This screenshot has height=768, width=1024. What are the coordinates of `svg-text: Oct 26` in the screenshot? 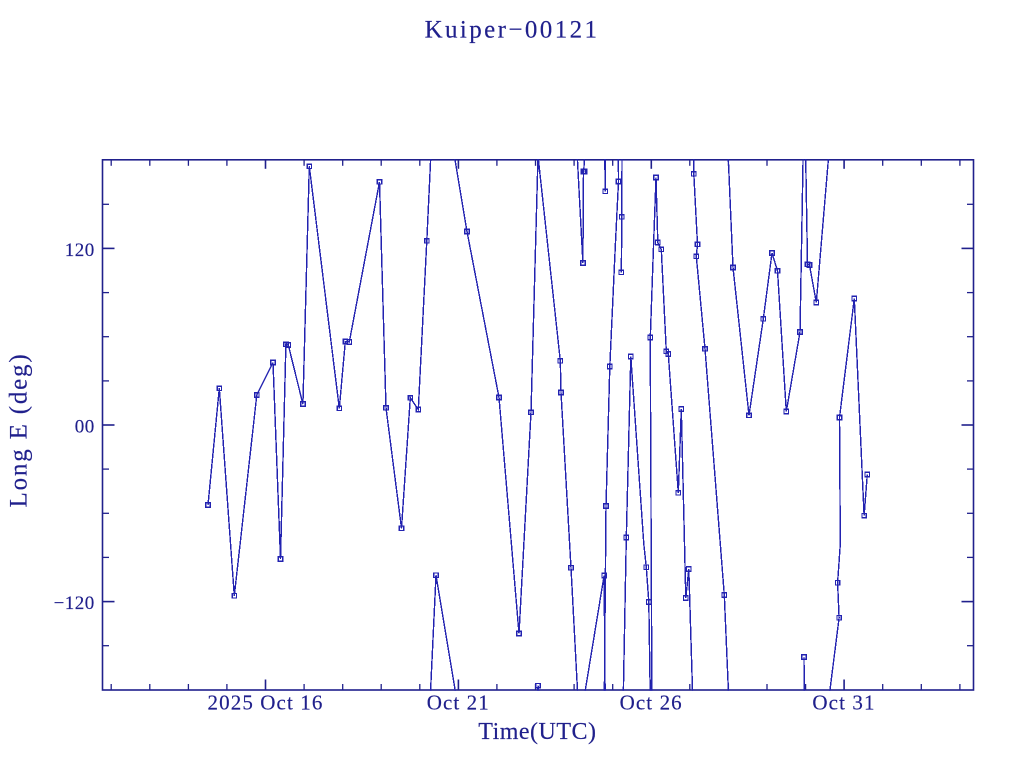 It's located at (651, 703).